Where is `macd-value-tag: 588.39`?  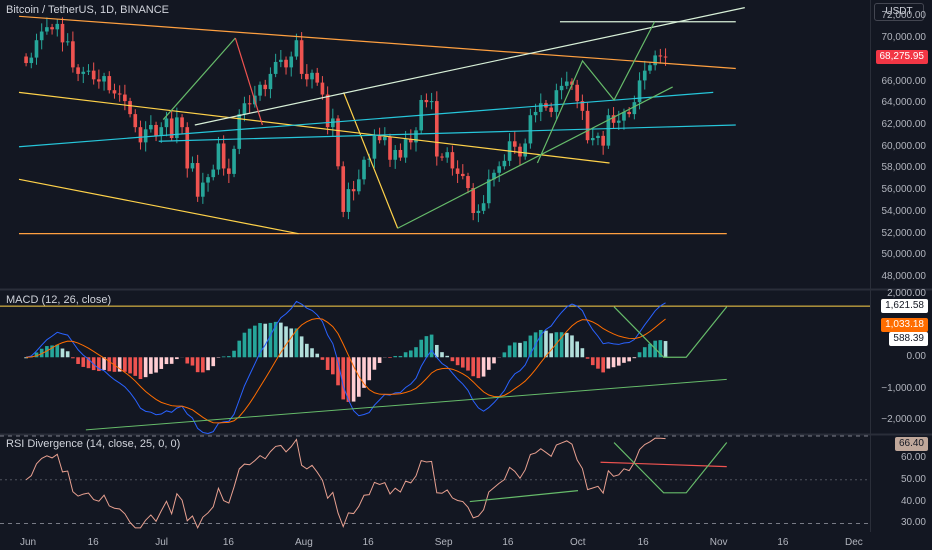 macd-value-tag: 588.39 is located at coordinates (908, 338).